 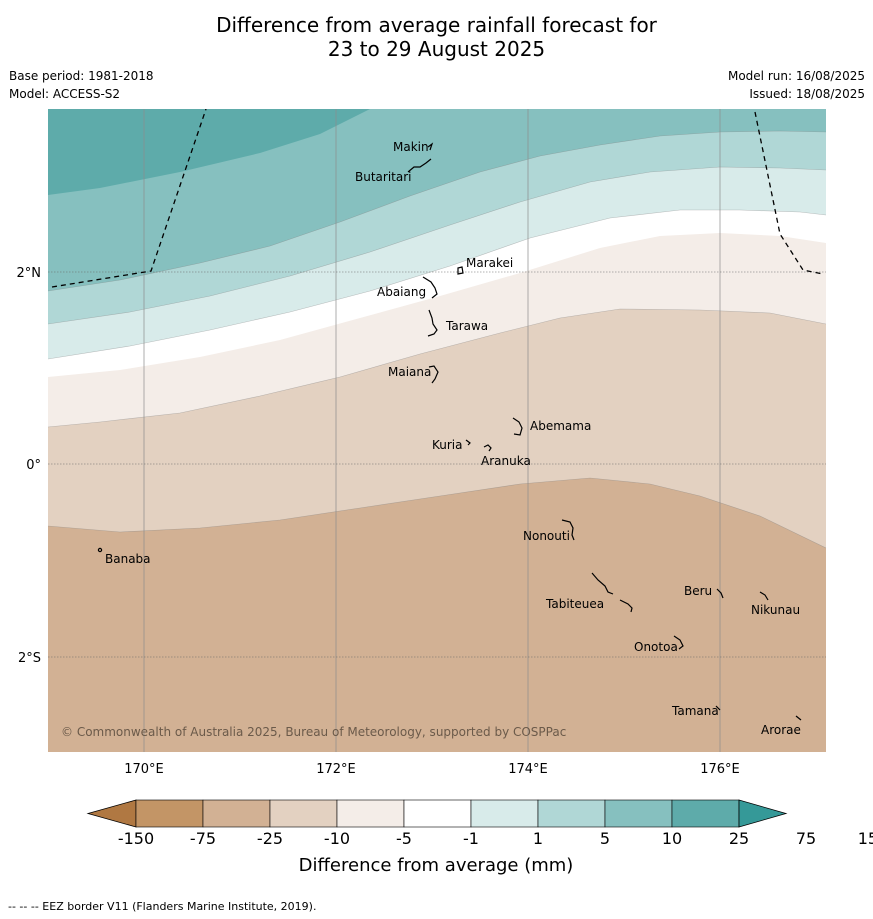 I want to click on island-label: Tarawa, so click(x=466, y=326).